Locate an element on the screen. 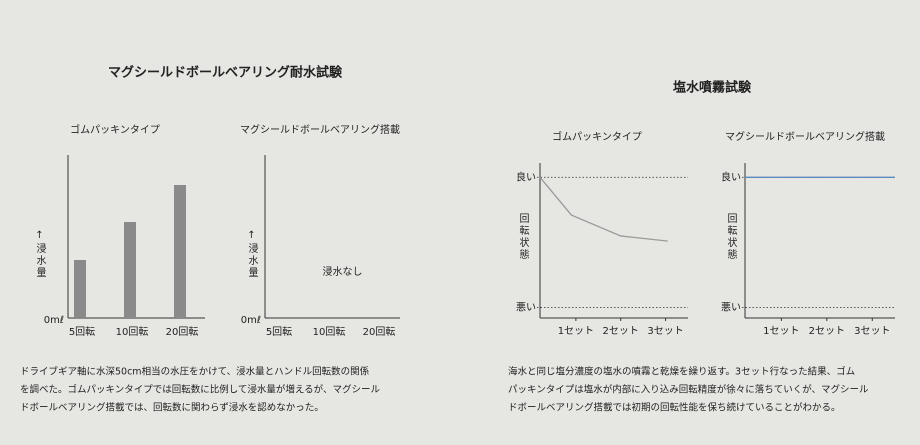 This screenshot has height=445, width=920. annotation: 浸水なし is located at coordinates (343, 272).